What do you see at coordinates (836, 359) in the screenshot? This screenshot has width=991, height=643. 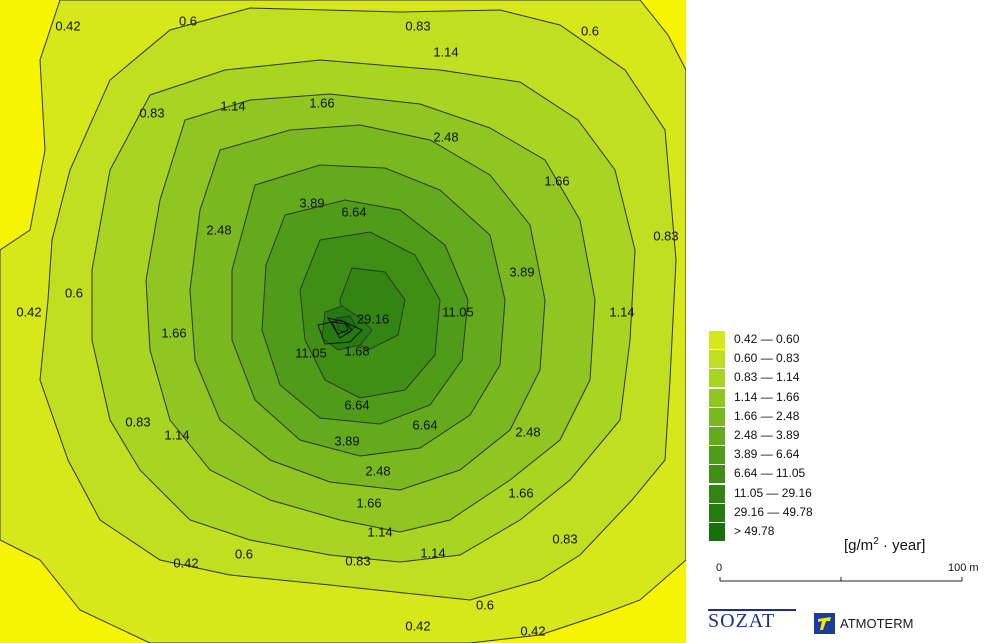 I see `legend-item: 0.60 — 0.83` at bounding box center [836, 359].